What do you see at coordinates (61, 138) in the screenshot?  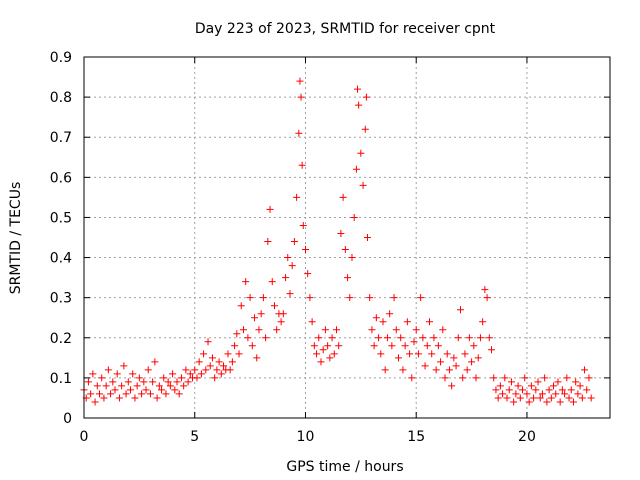 I see `y-tick-label: 0.7` at bounding box center [61, 138].